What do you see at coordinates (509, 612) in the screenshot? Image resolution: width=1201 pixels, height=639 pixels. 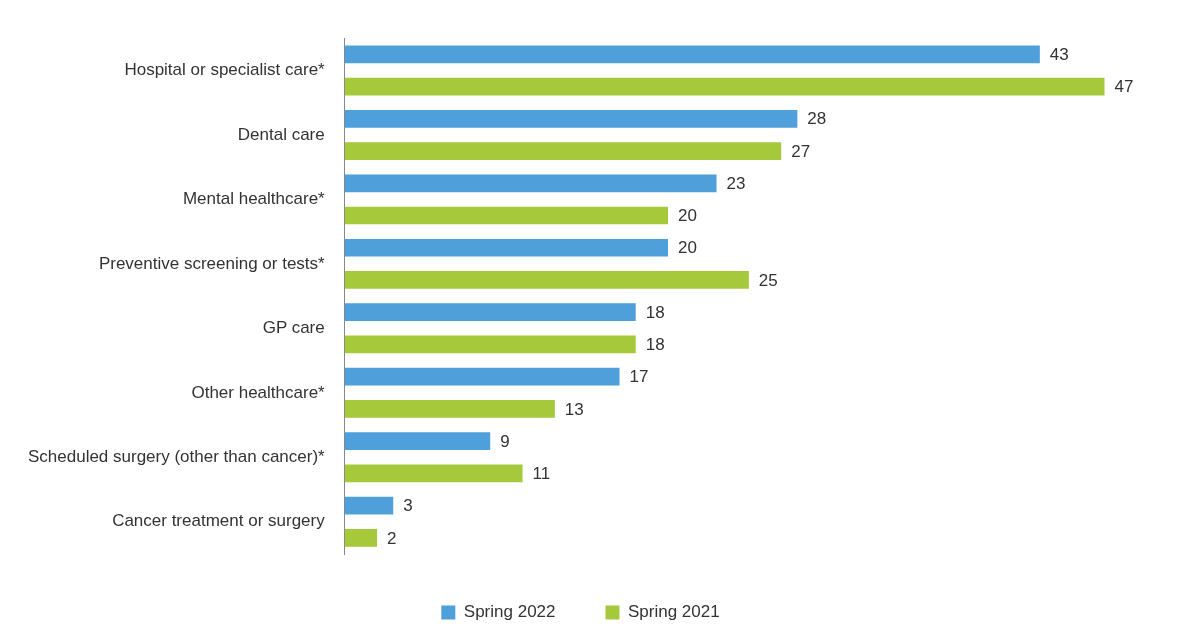 I see `legend-label: Spring 2022` at bounding box center [509, 612].